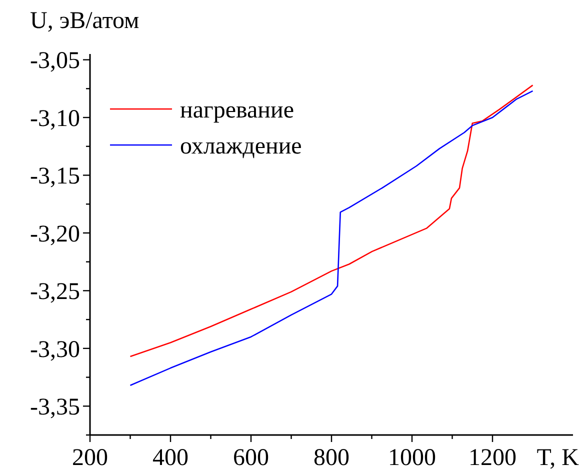  Describe the element at coordinates (90, 458) in the screenshot. I see `x-tick-label: 200` at that location.